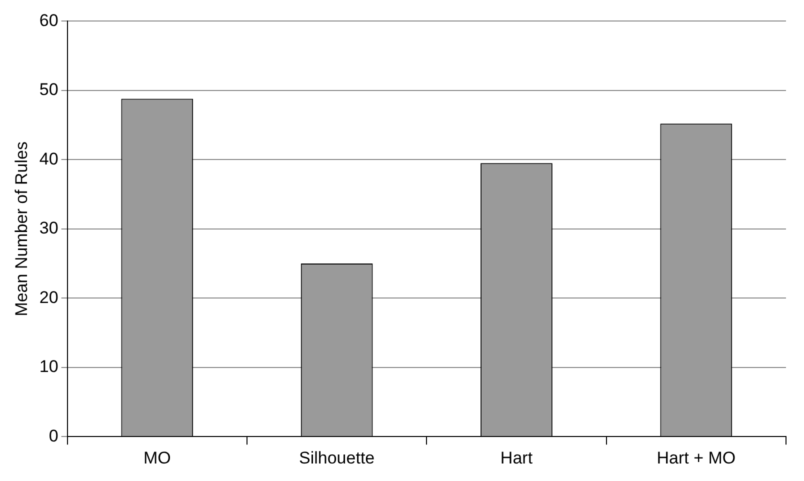 The image size is (804, 481). Describe the element at coordinates (48, 228) in the screenshot. I see `y-tick-label: 30` at that location.